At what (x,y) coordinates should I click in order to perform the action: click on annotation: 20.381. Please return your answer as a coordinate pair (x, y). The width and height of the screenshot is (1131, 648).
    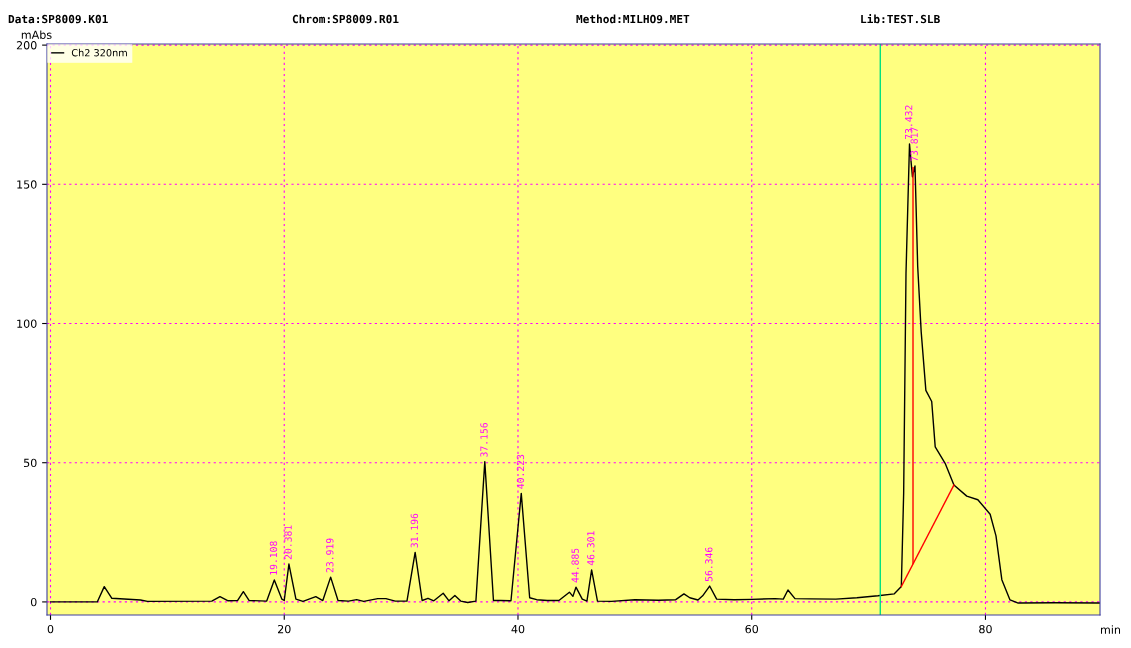
    Looking at the image, I should click on (288, 542).